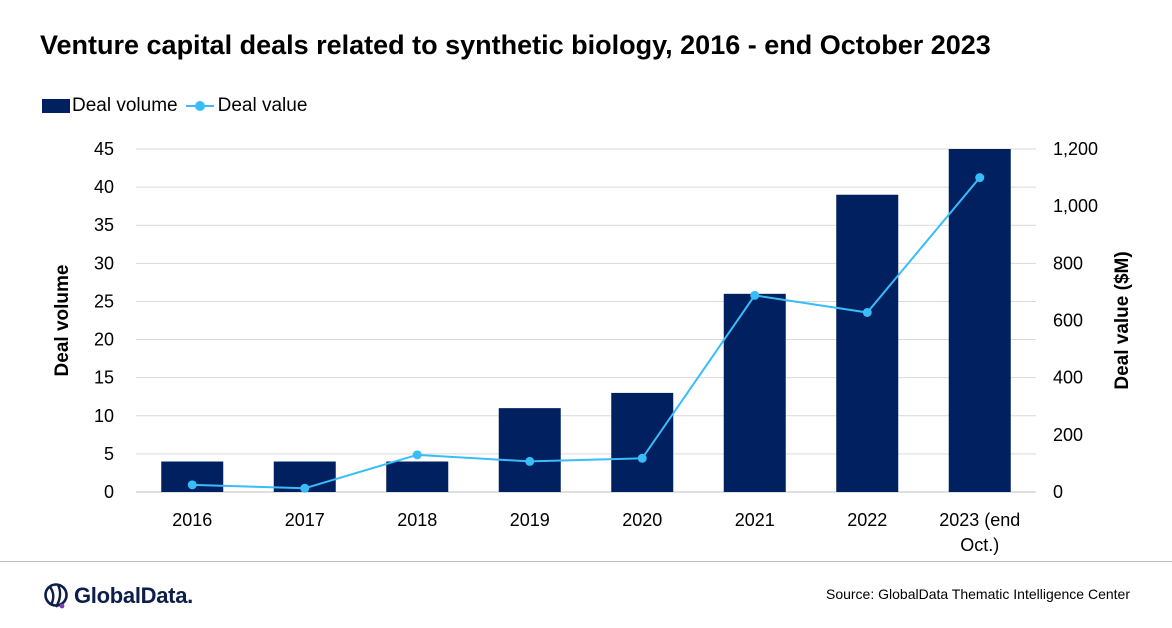  Describe the element at coordinates (642, 520) in the screenshot. I see `x-tick-label: 2020` at that location.